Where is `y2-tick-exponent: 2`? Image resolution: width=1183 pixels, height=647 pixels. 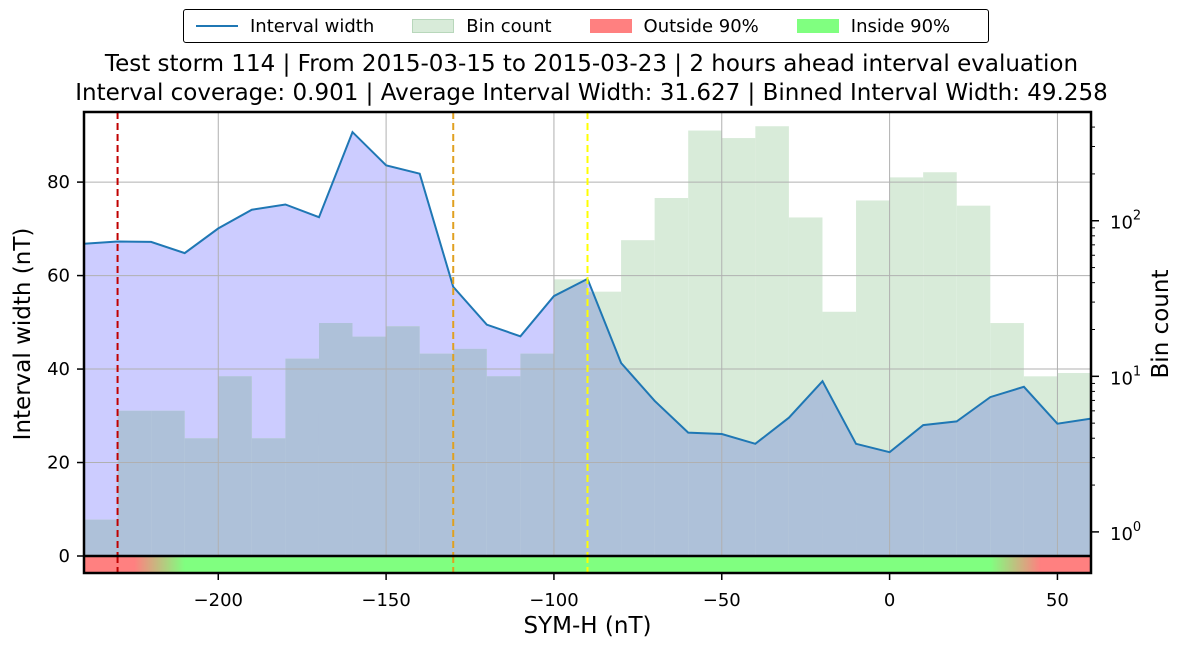 y2-tick-exponent: 2 is located at coordinates (1137, 216).